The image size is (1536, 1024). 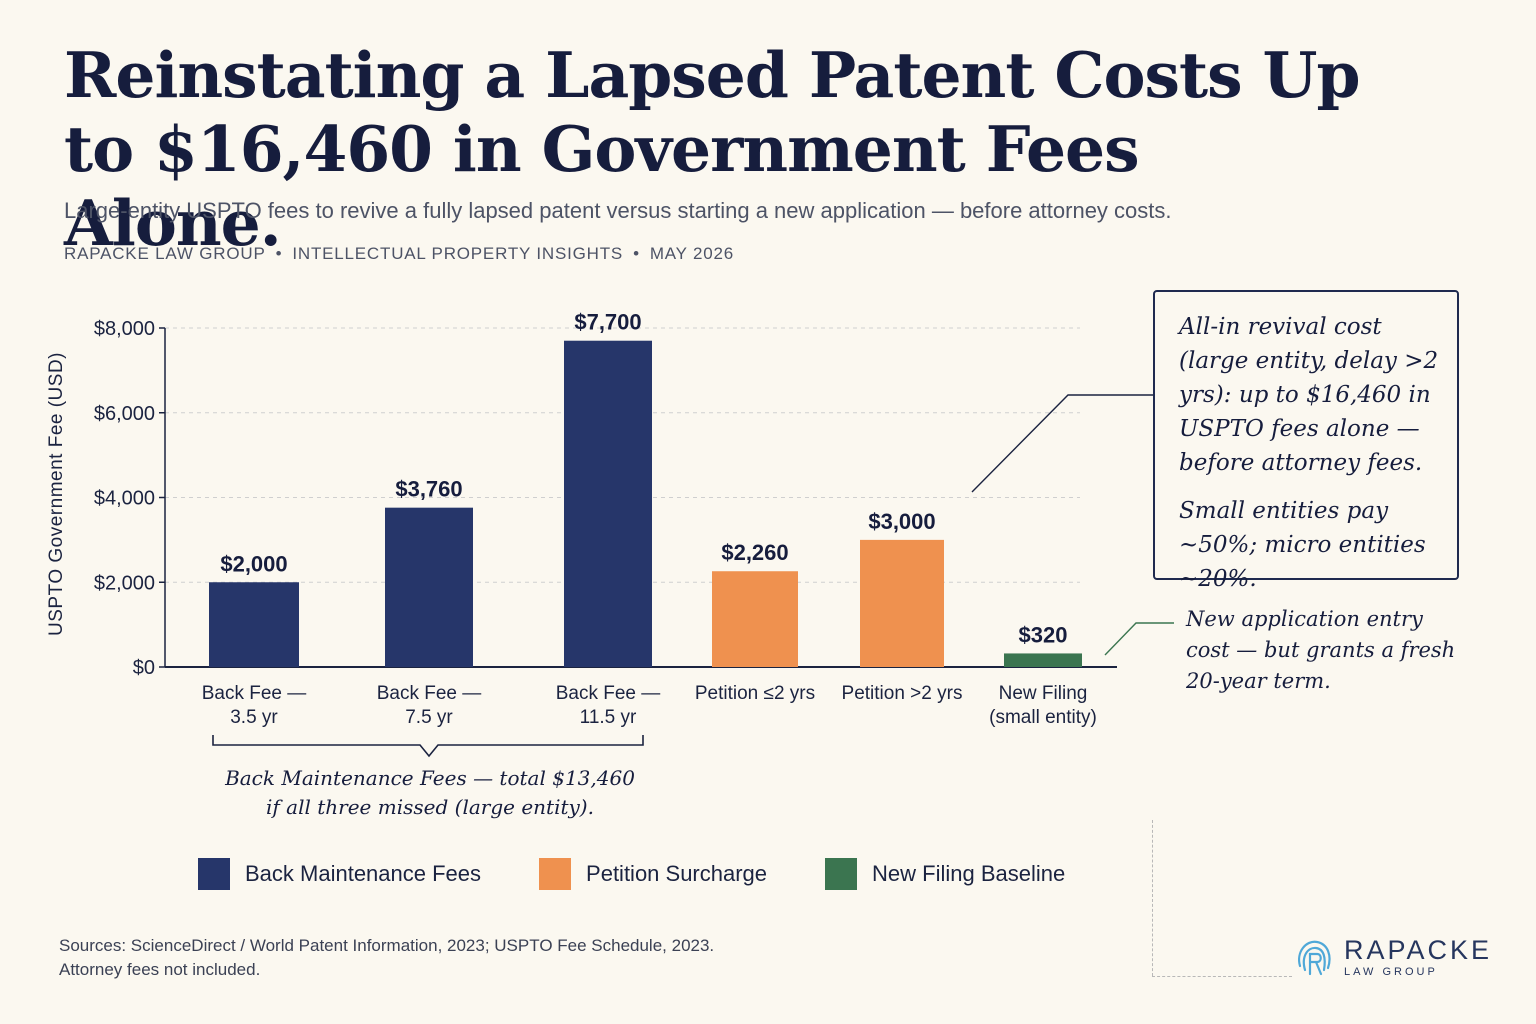 What do you see at coordinates (677, 873) in the screenshot?
I see `legend-label-petition: Petition Surcharge` at bounding box center [677, 873].